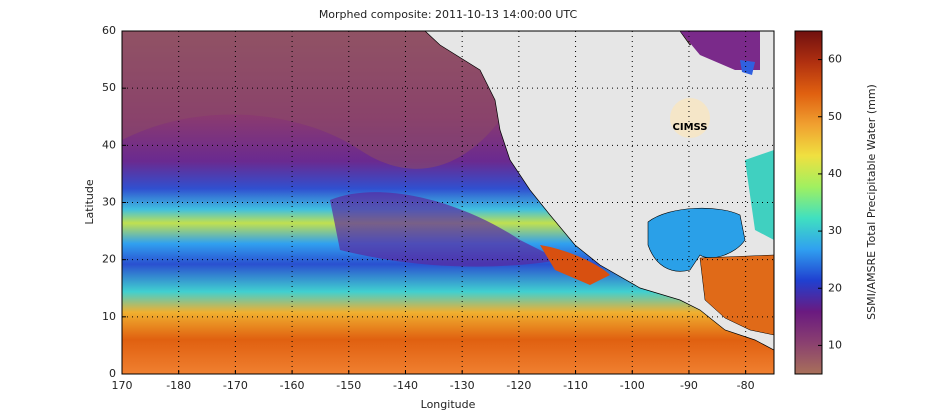 This screenshot has width=930, height=419. I want to click on y-tick-label: 20, so click(109, 259).